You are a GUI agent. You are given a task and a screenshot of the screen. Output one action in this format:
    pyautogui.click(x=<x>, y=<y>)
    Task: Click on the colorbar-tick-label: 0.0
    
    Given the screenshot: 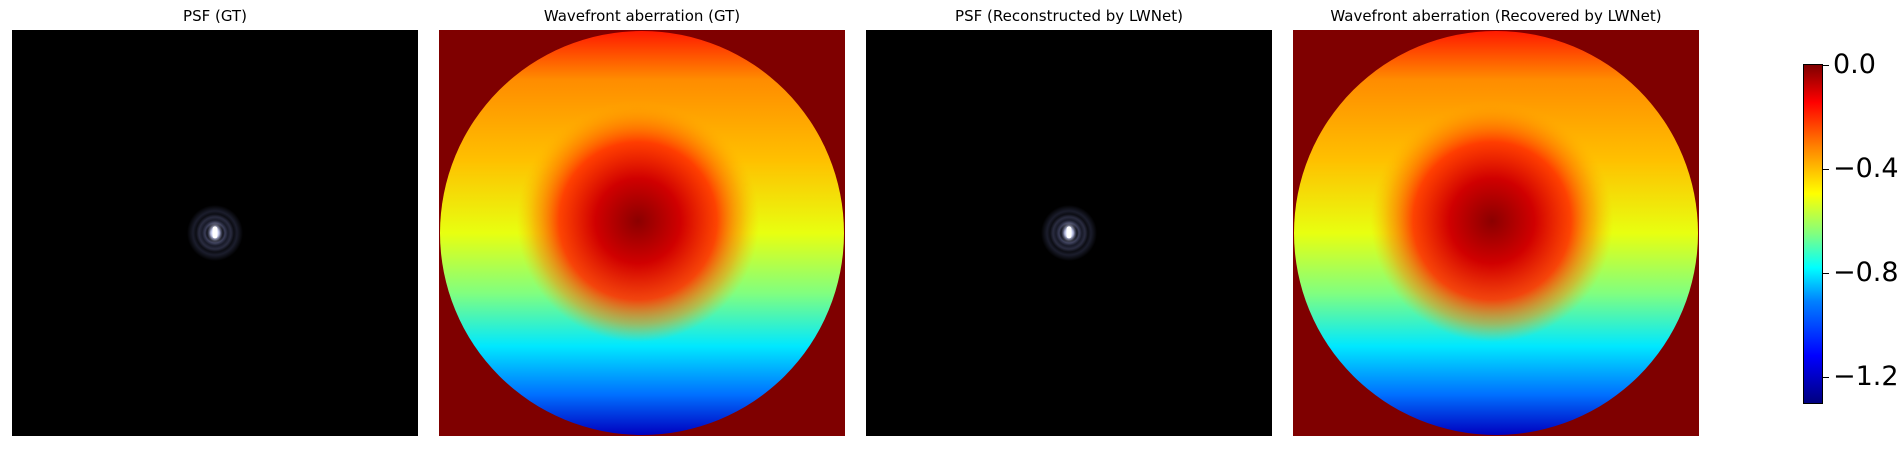 What is the action you would take?
    pyautogui.click(x=1854, y=64)
    